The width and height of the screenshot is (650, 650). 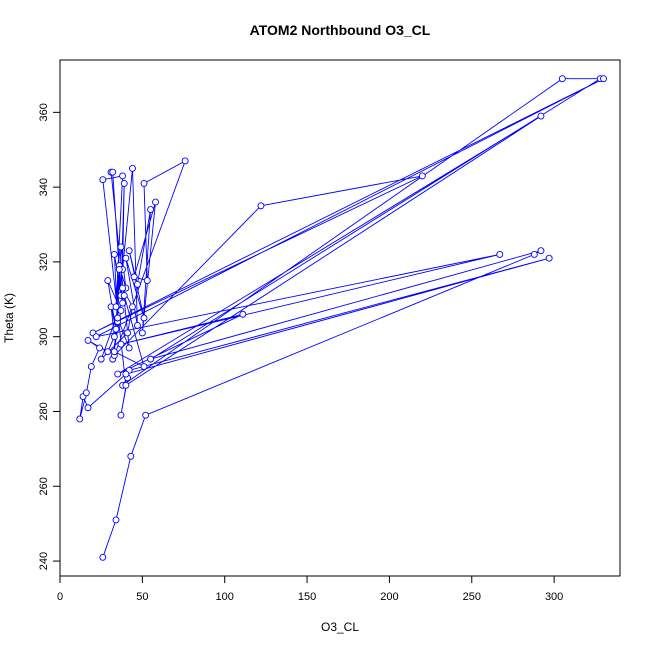 I want to click on x-tick-label: 50, so click(x=142, y=597).